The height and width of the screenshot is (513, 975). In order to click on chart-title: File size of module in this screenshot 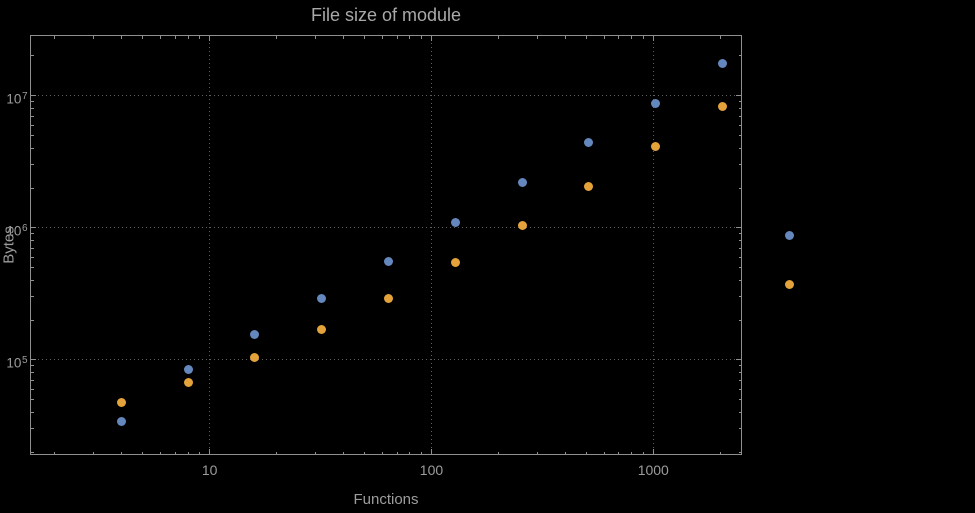, I will do `click(386, 15)`.